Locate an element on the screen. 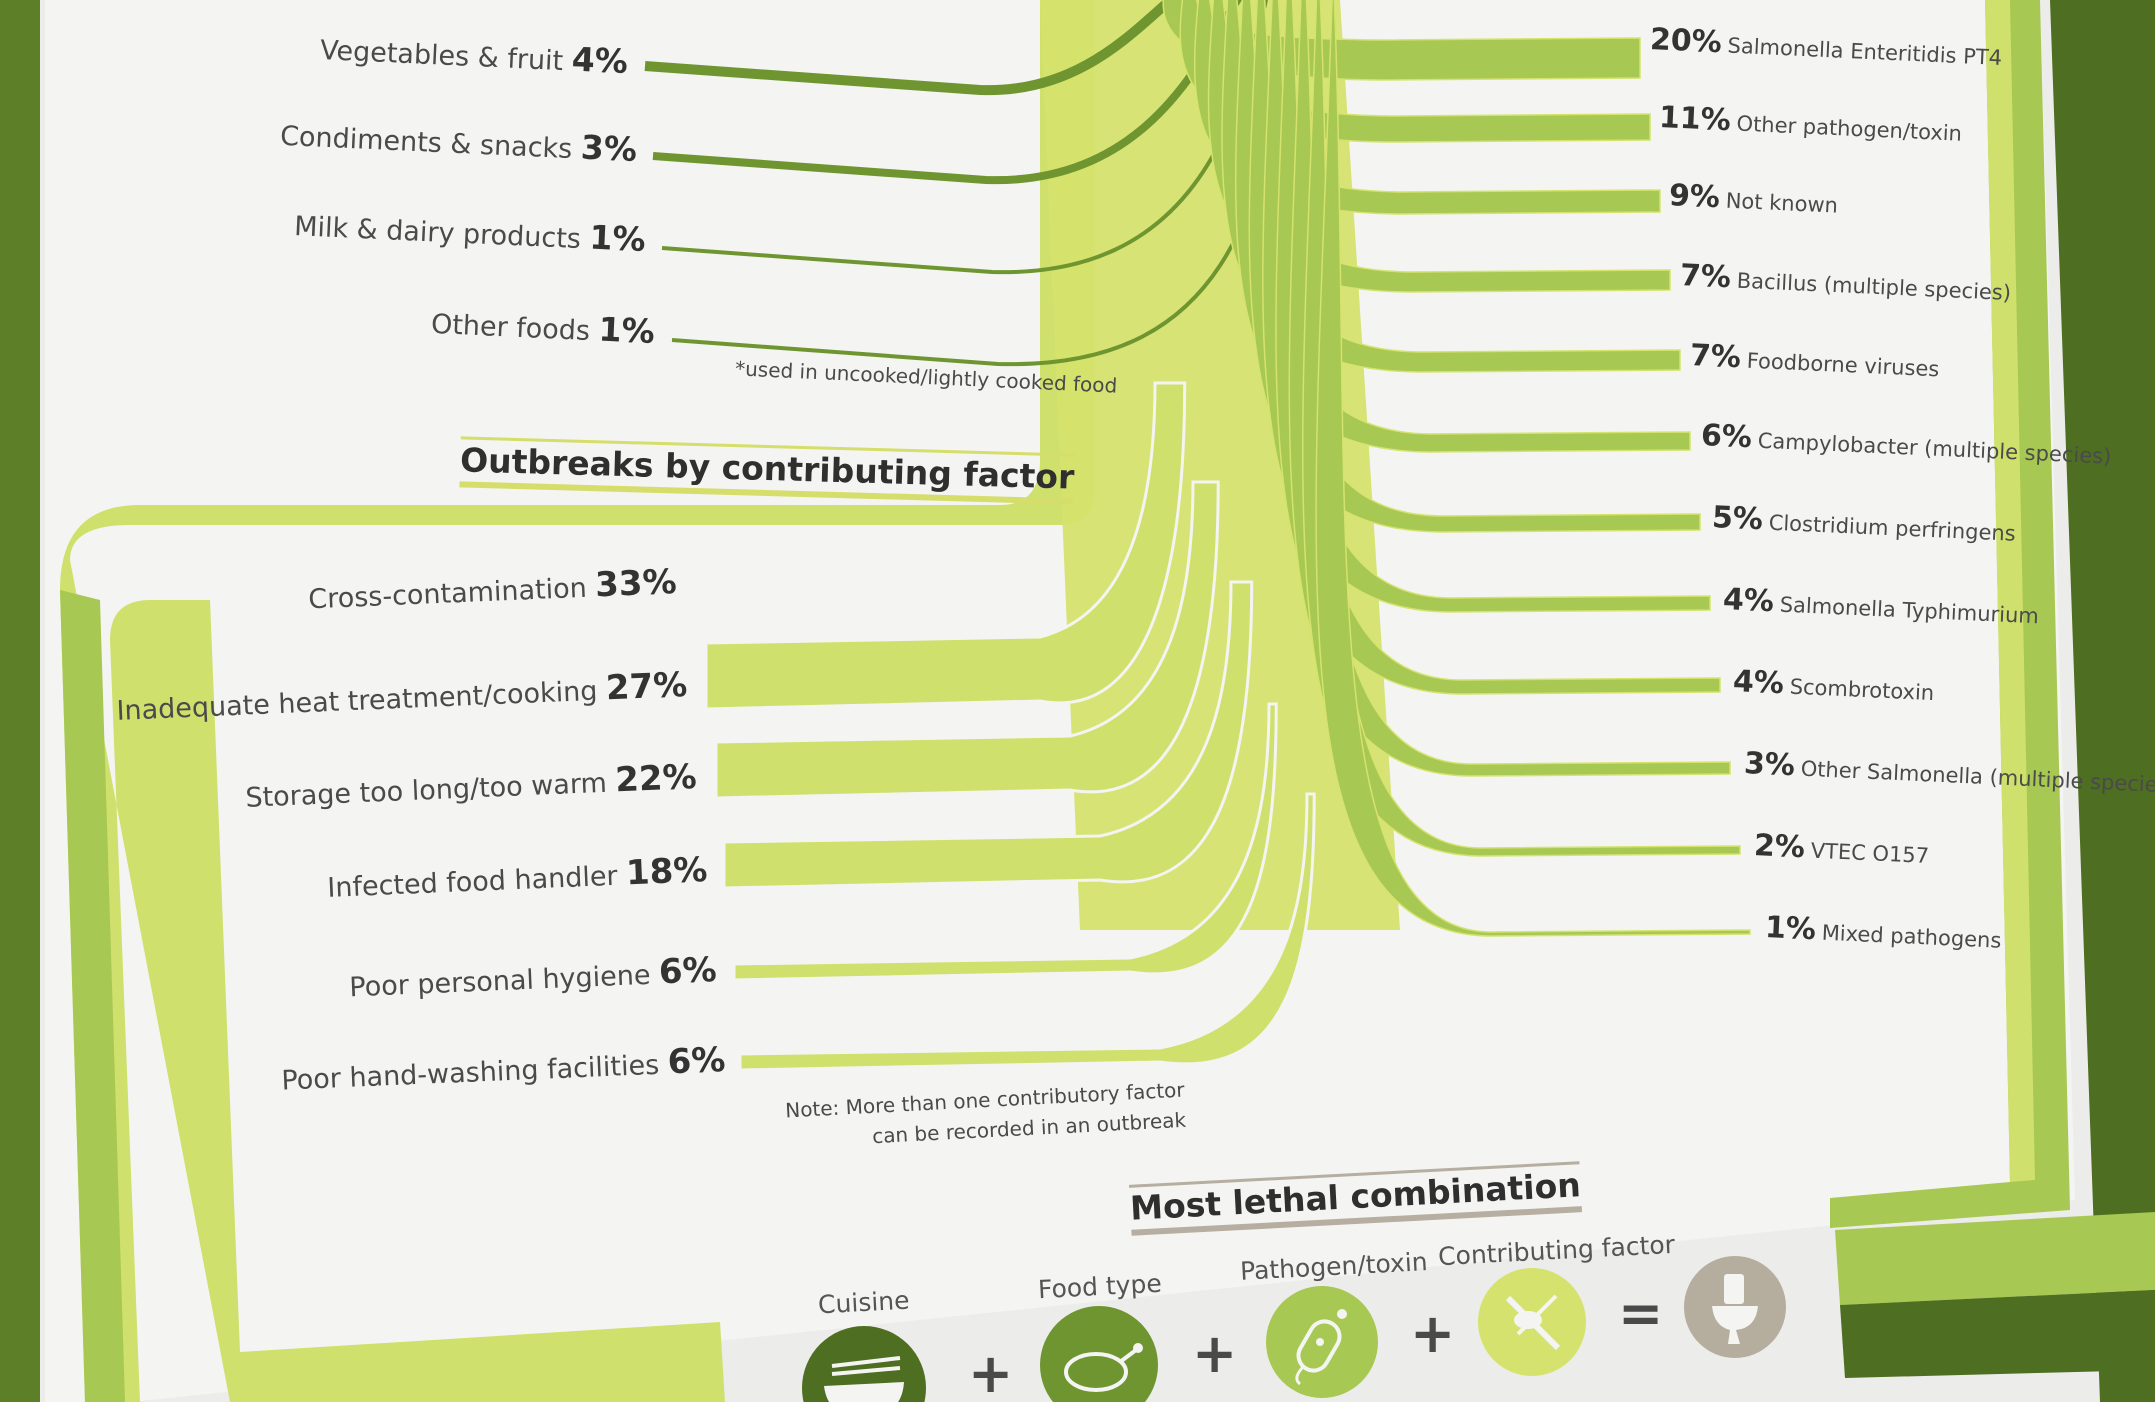 Image resolution: width=2155 pixels, height=1402 pixels. frame-shadow is located at coordinates (92, 996).